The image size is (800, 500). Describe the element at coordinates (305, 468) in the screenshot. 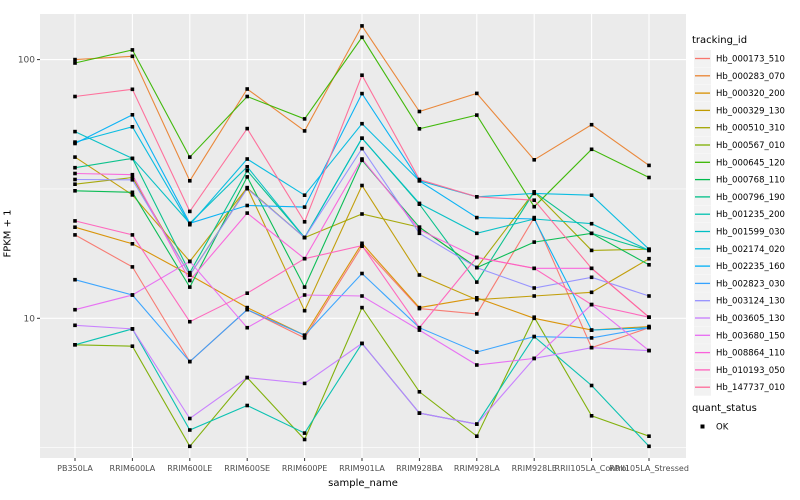

I see `x-tick-label: RRIM600PE` at that location.